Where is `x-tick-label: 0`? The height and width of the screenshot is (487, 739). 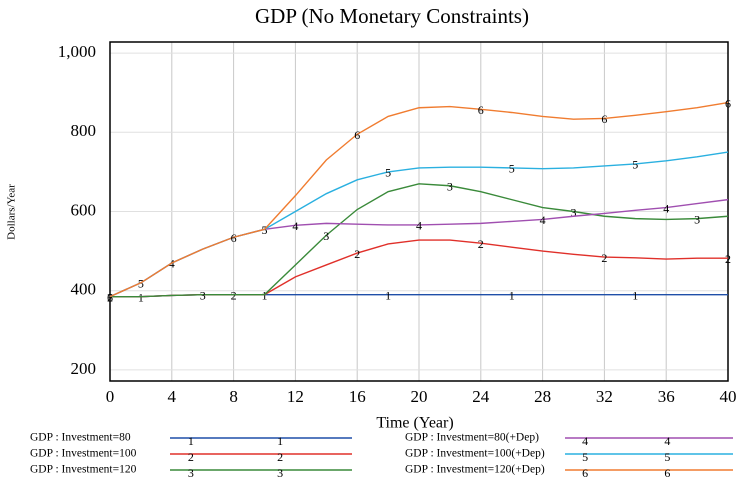 x-tick-label: 0 is located at coordinates (110, 396).